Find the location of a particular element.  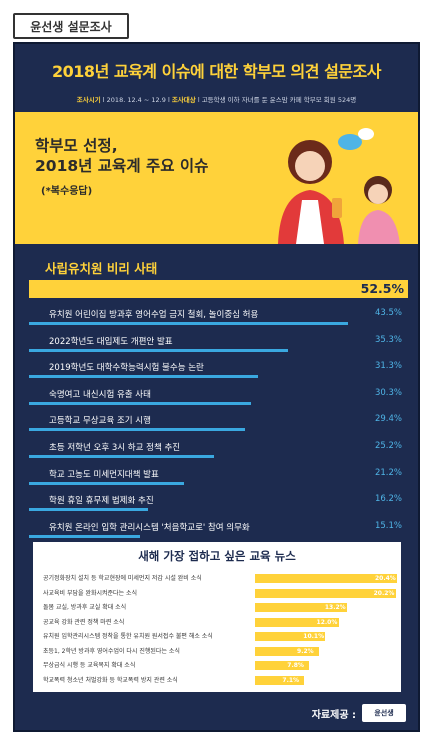

category-label: 유치원 입학관리시스템 정착을 통한 유치원 원서접수 불편 해소 소식 is located at coordinates (128, 636).